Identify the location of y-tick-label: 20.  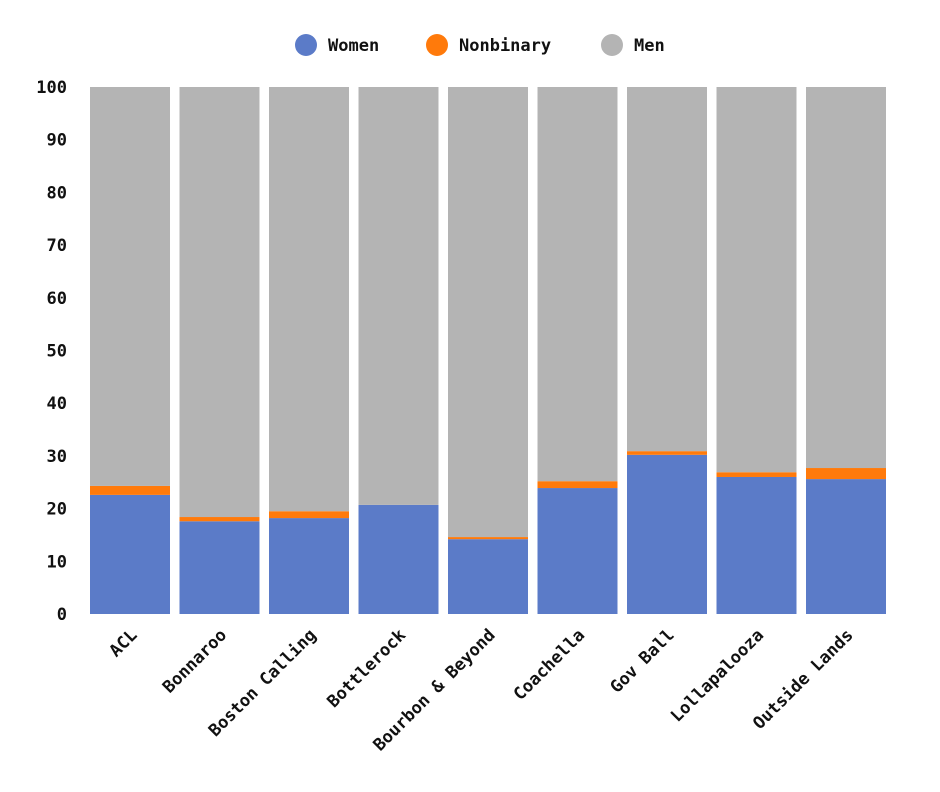
(57, 510).